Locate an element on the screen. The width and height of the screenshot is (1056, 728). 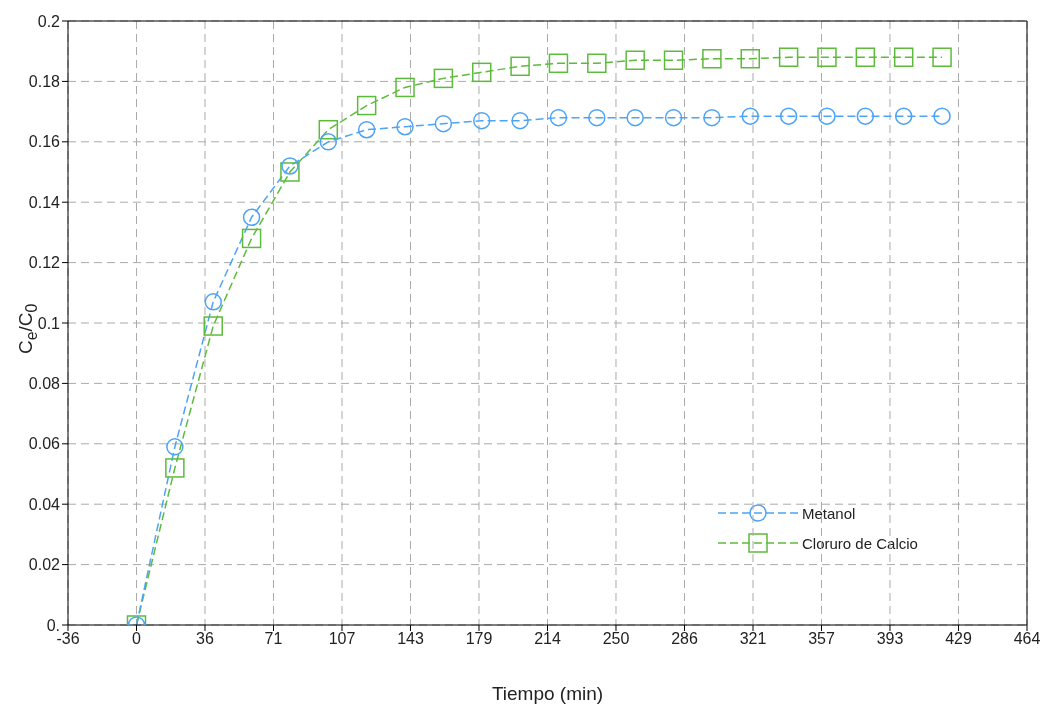
x-axis-title: Tiempo (min) is located at coordinates (547, 693).